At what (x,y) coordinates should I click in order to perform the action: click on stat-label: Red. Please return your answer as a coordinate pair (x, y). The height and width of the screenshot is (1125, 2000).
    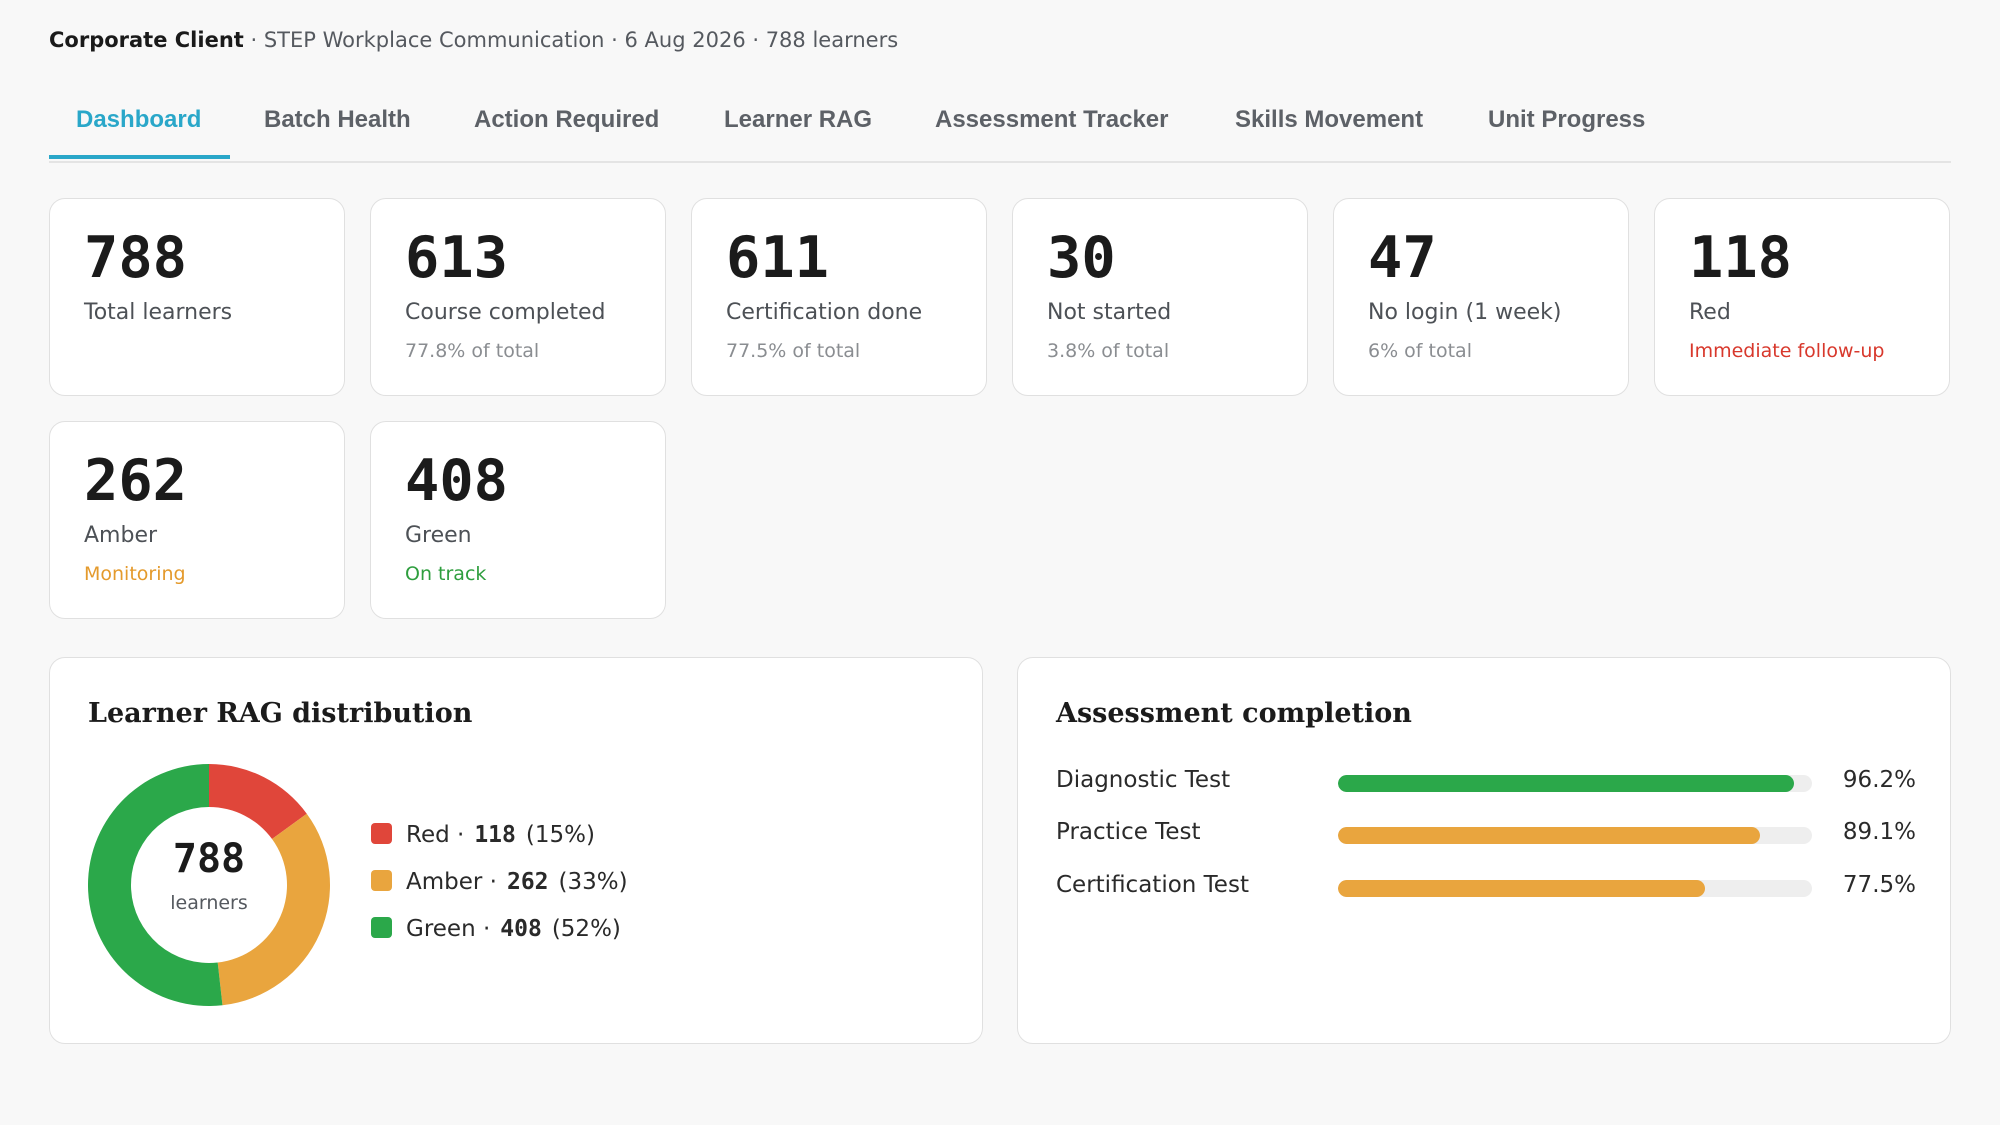
    Looking at the image, I should click on (1710, 312).